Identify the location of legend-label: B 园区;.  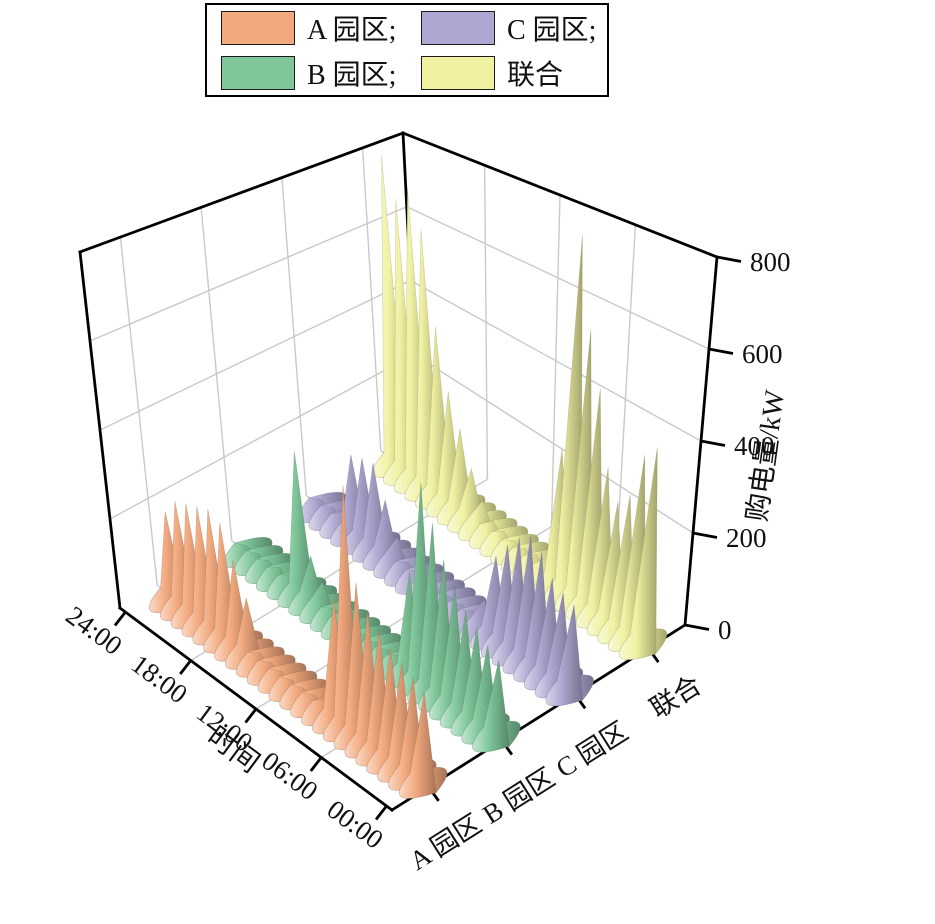
(352, 75).